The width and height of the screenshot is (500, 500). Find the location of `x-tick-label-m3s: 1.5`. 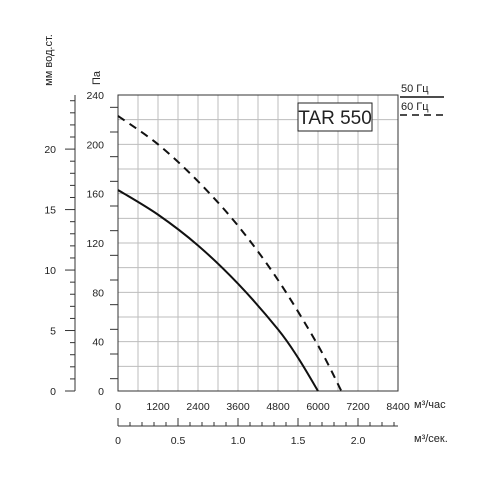

x-tick-label-m3s: 1.5 is located at coordinates (298, 441).